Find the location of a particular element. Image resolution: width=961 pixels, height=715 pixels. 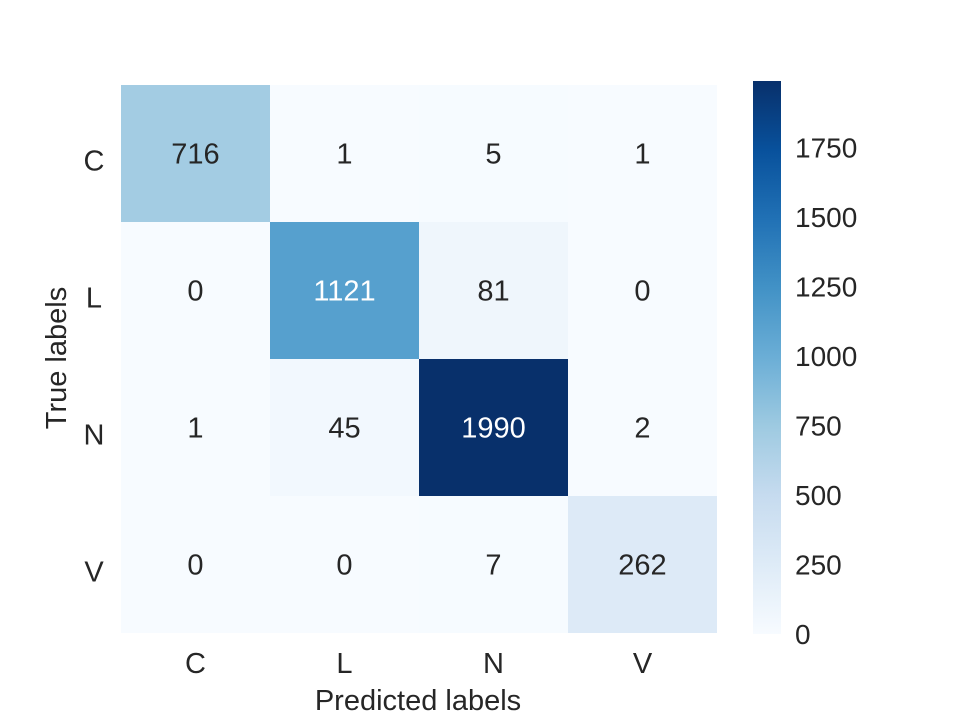

heatmap-cell-N-L is located at coordinates (344, 427).